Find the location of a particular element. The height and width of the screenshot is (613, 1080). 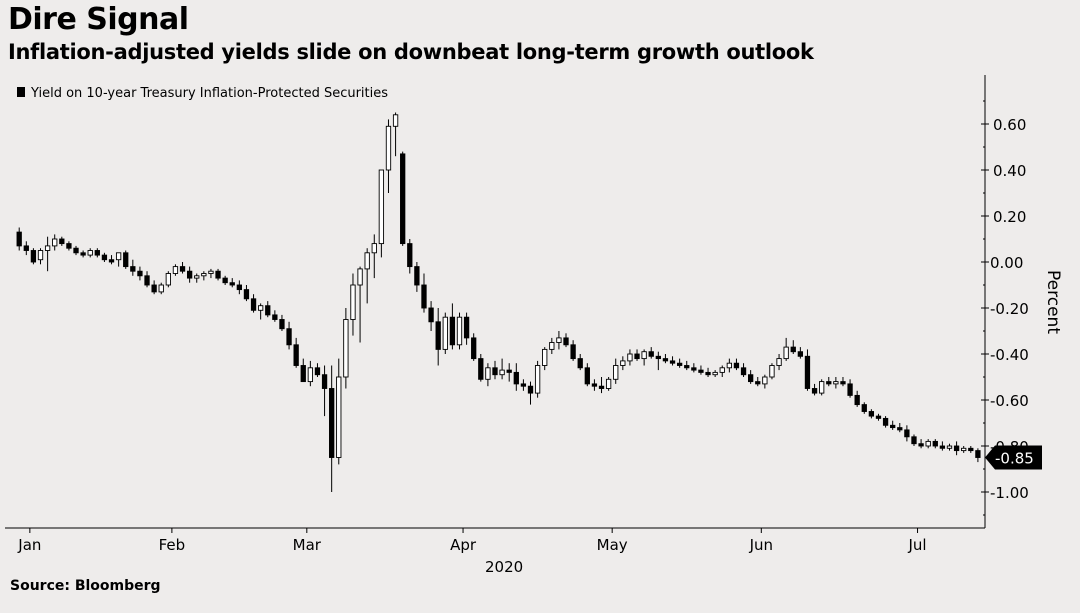

y-tick-label: 0.20 is located at coordinates (1008, 217).